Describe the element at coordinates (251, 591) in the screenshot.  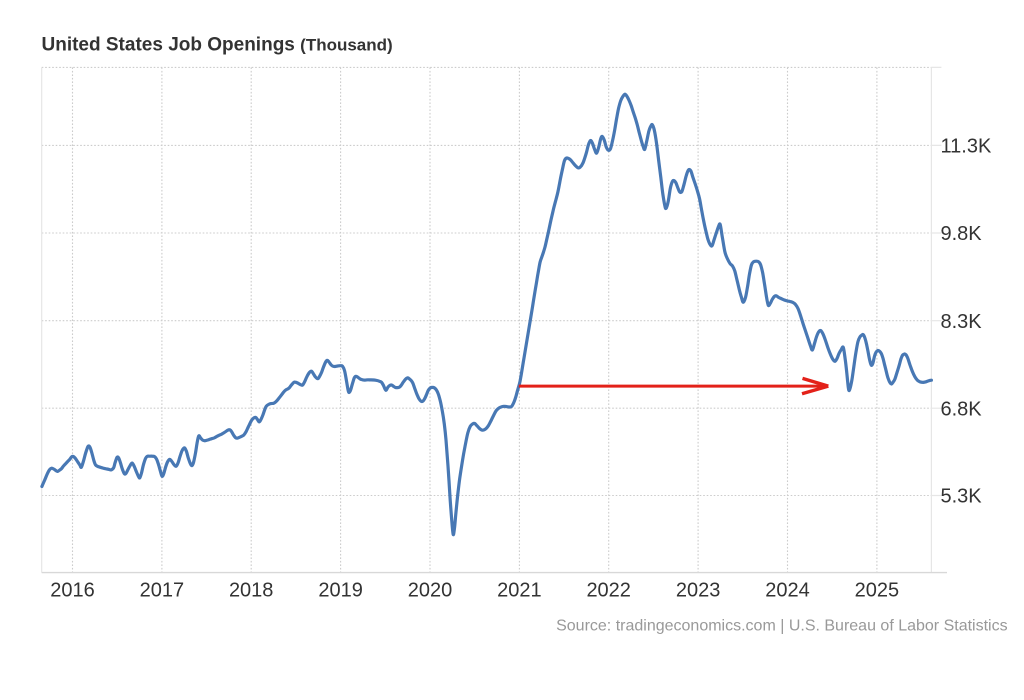
I see `svg-text: 2018` at that location.